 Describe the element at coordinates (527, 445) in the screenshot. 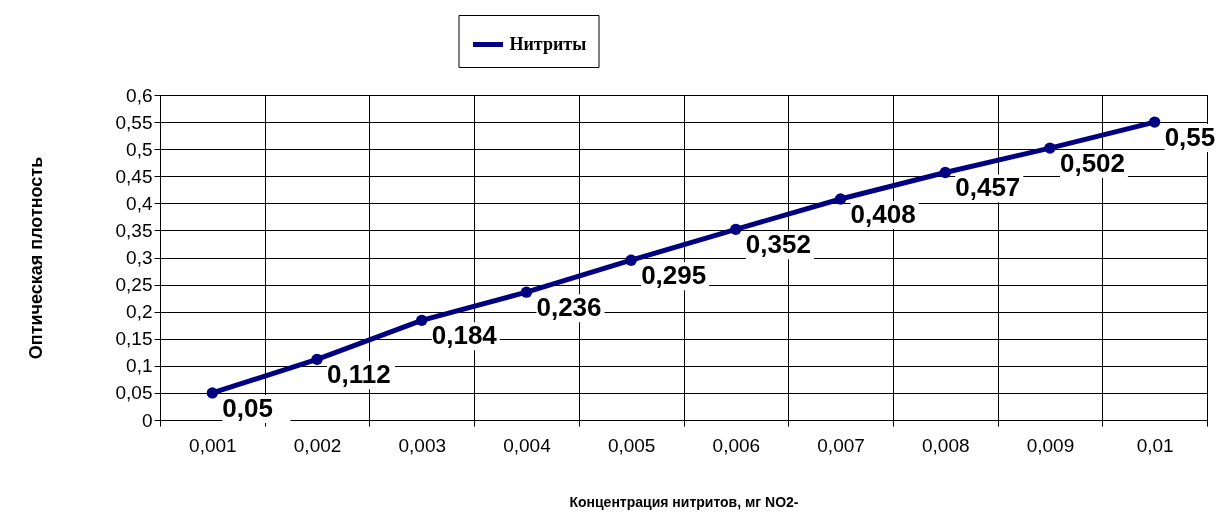

I see `x-tick-label: 0,004` at that location.